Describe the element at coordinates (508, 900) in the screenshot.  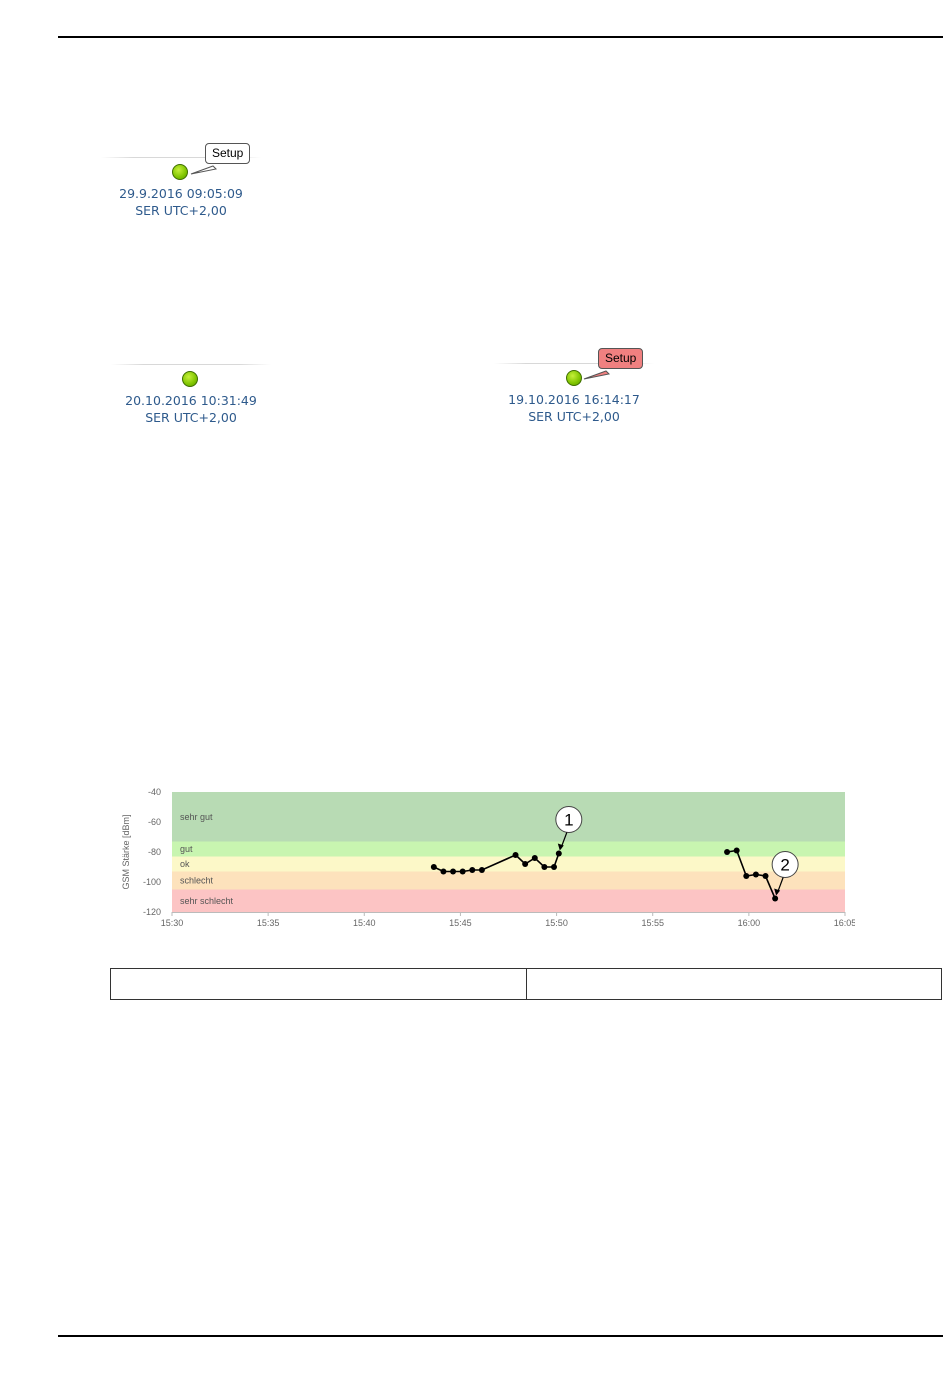
I see `band-sehr-schlecht` at that location.